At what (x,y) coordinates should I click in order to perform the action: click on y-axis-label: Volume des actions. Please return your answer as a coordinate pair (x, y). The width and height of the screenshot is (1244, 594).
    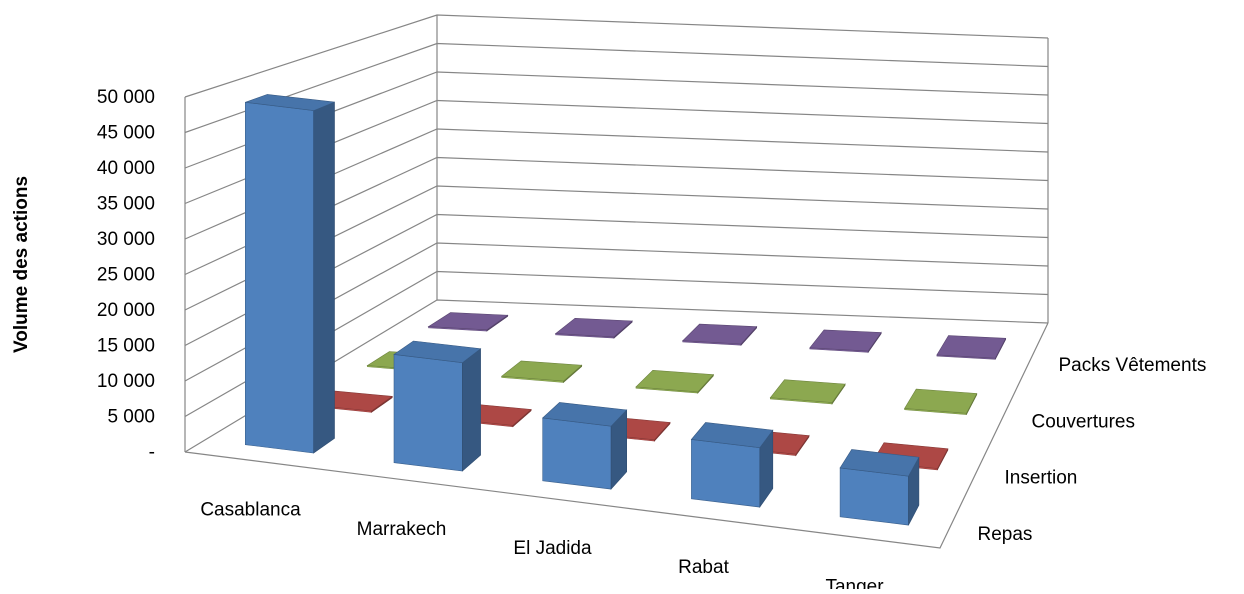
    Looking at the image, I should click on (21, 264).